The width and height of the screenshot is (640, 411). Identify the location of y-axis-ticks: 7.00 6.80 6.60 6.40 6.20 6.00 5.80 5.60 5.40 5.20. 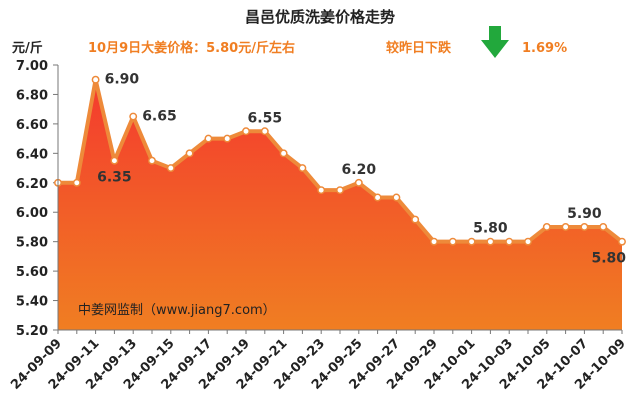
(37, 199).